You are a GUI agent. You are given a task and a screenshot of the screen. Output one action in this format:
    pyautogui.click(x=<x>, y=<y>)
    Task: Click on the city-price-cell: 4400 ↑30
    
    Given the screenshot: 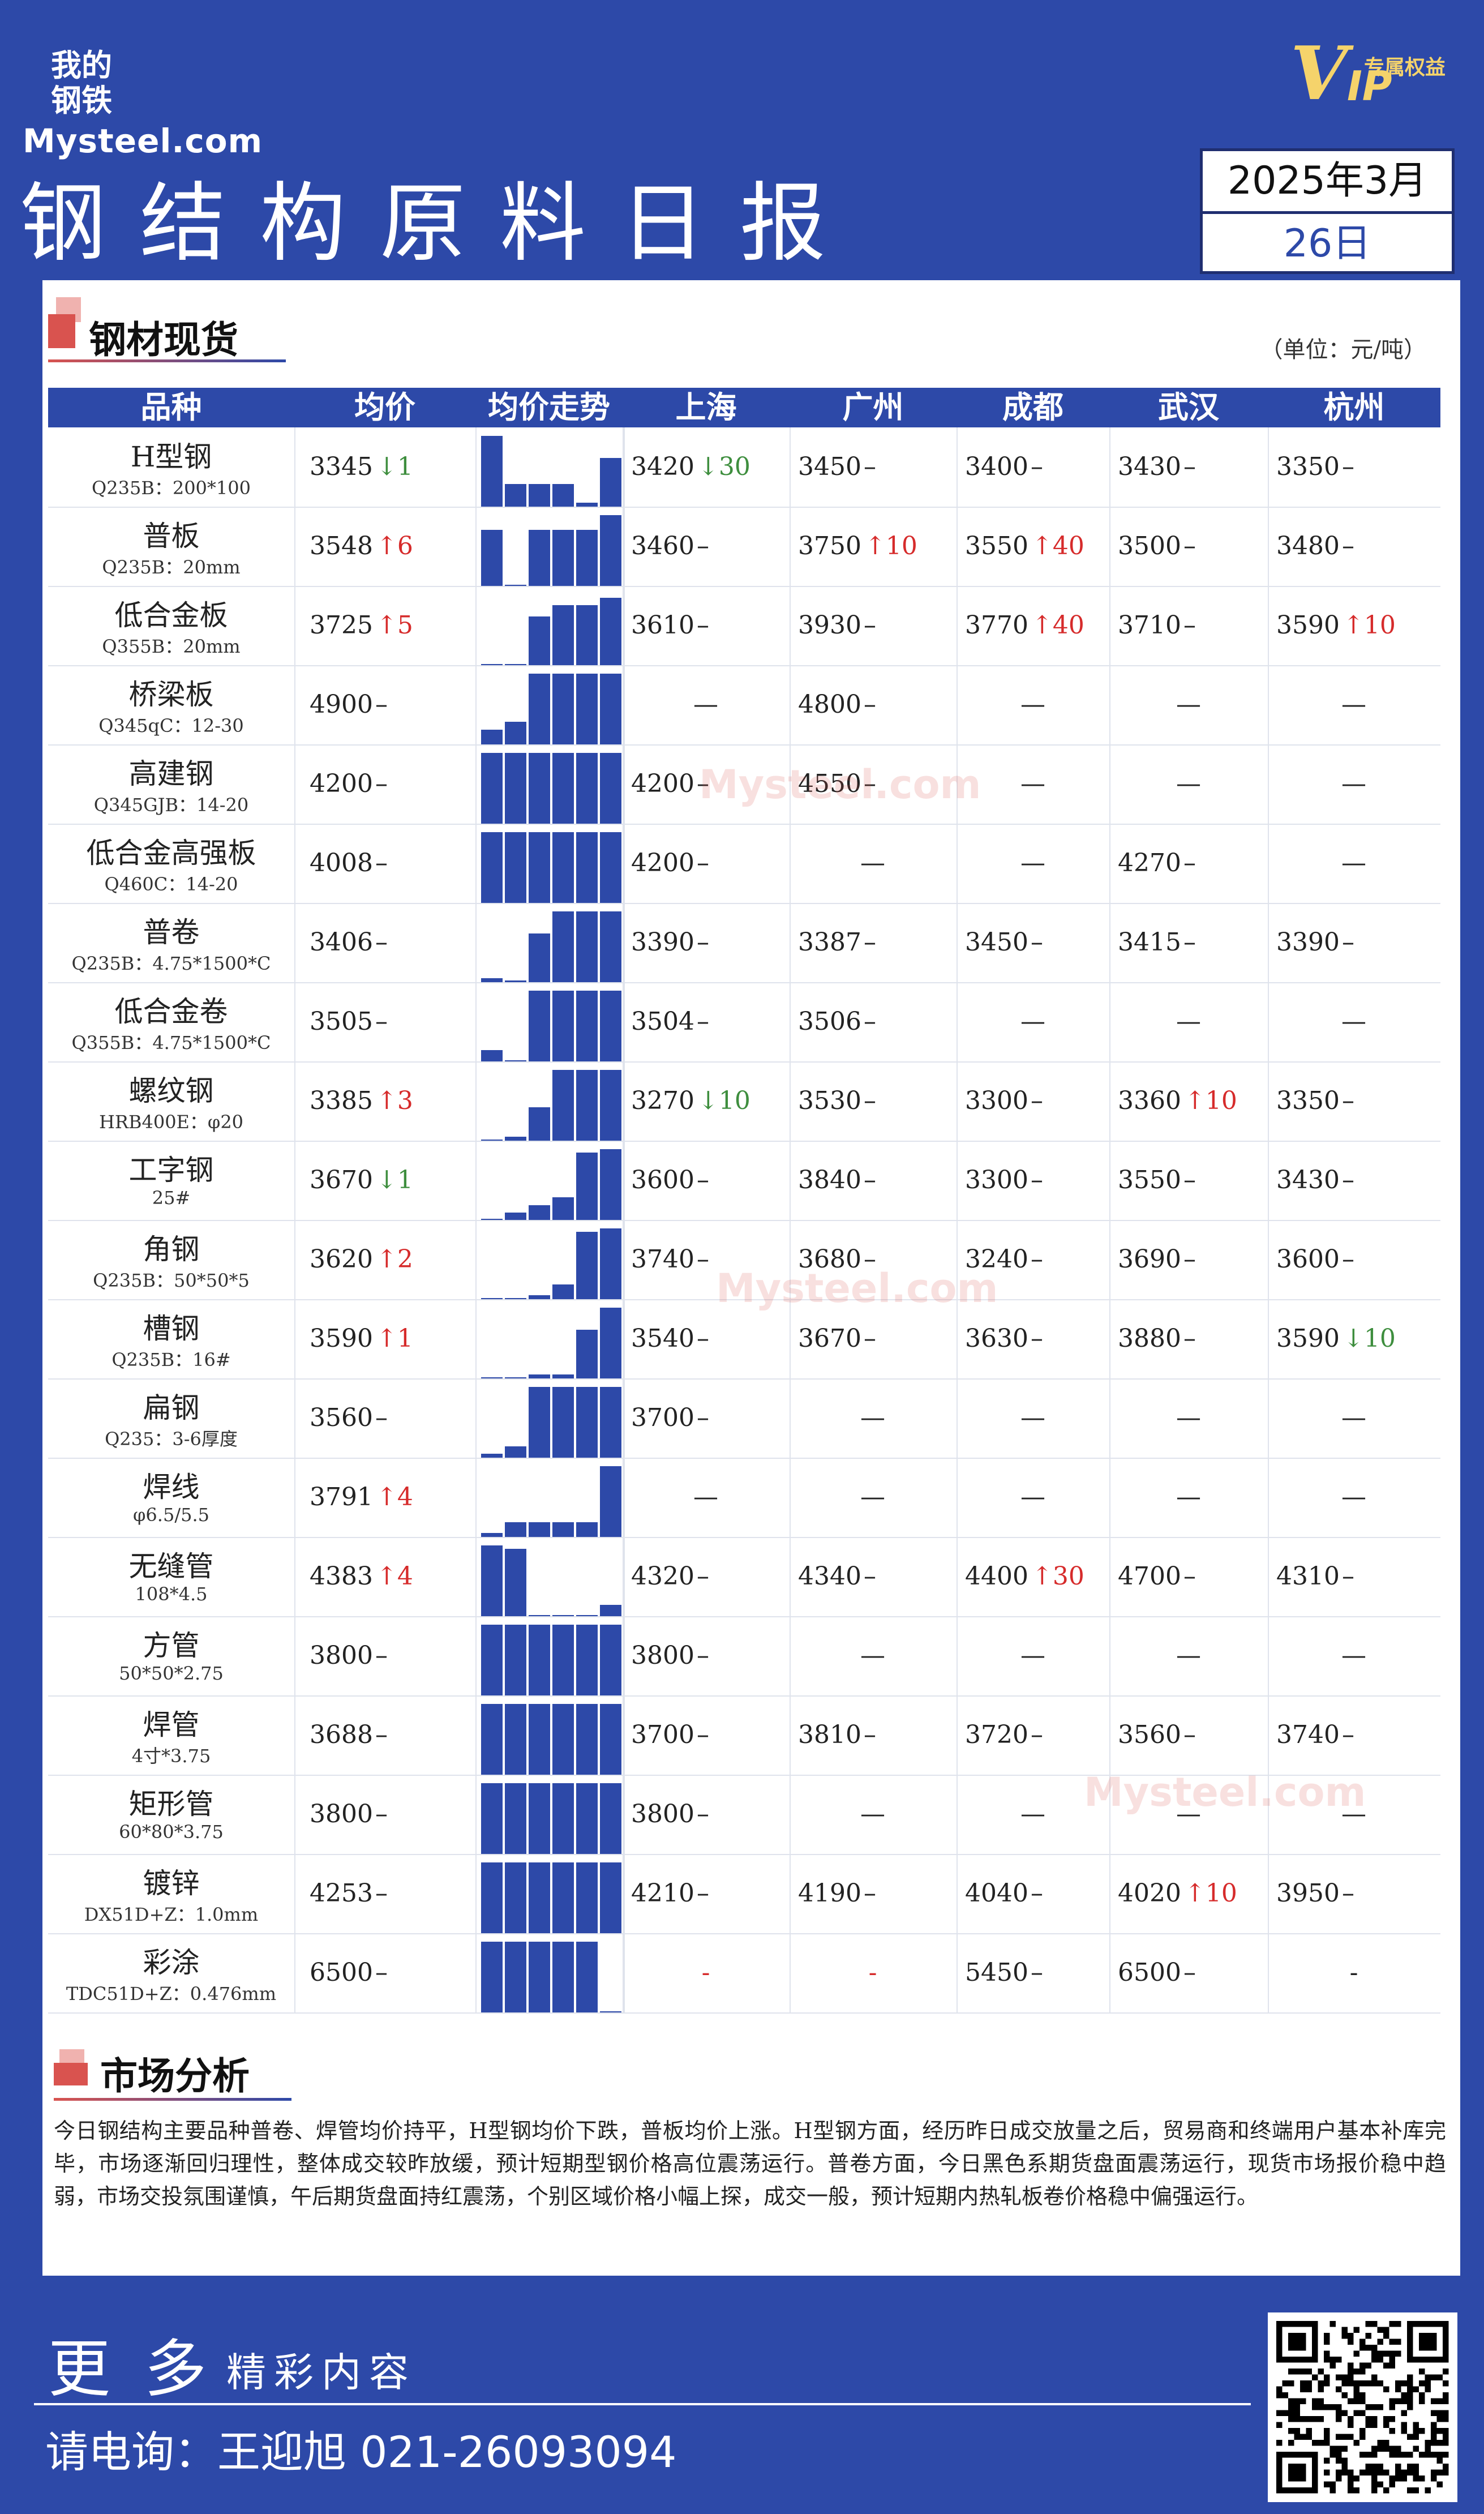 What is the action you would take?
    pyautogui.click(x=1024, y=1576)
    